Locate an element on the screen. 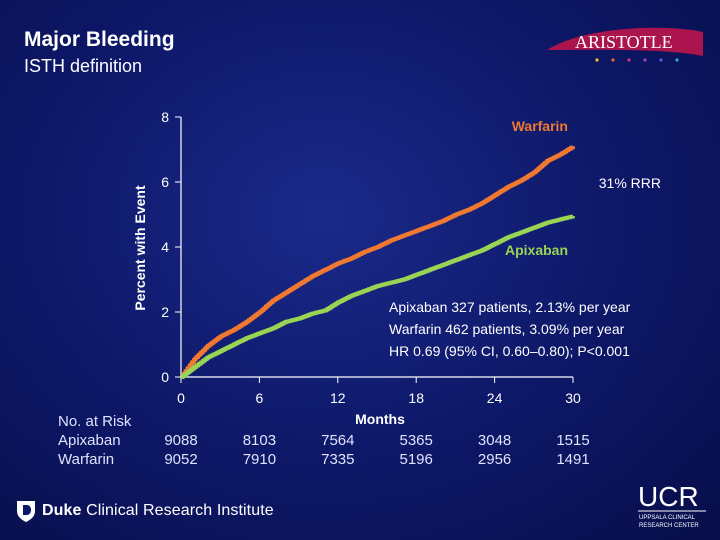 This screenshot has height=540, width=720. x-tick-label: 18 is located at coordinates (416, 398).